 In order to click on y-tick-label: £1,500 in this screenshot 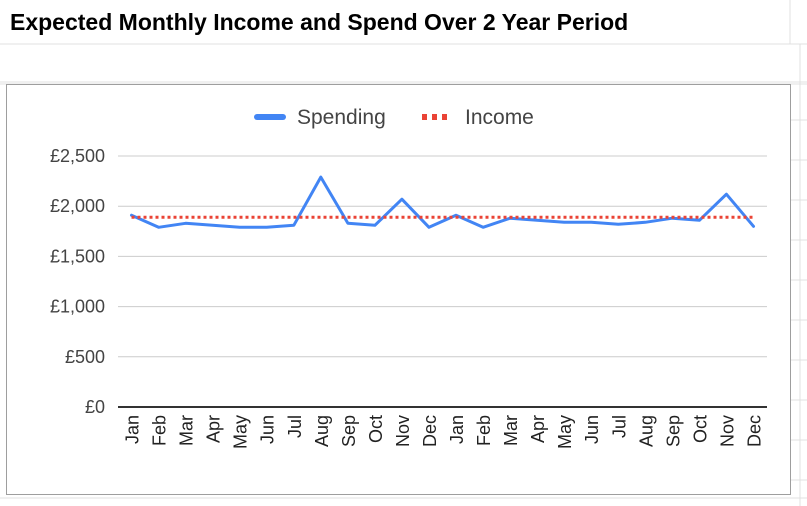, I will do `click(77, 256)`.